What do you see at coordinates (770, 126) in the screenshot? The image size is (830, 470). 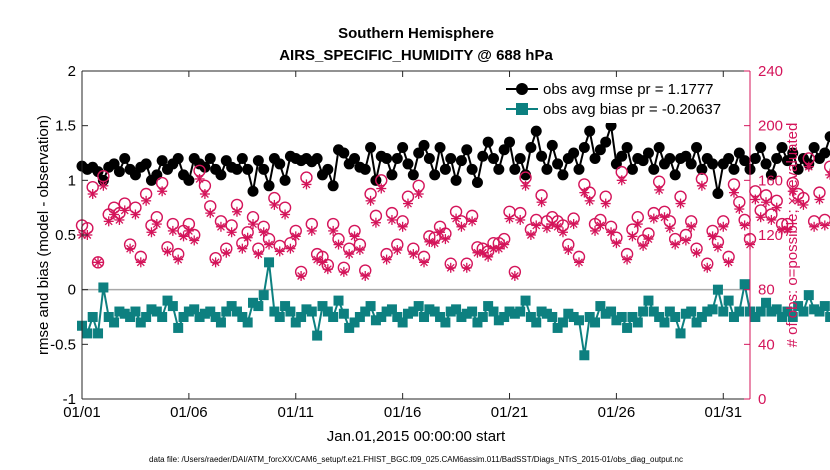 I see `right-tick-label: 200` at bounding box center [770, 126].